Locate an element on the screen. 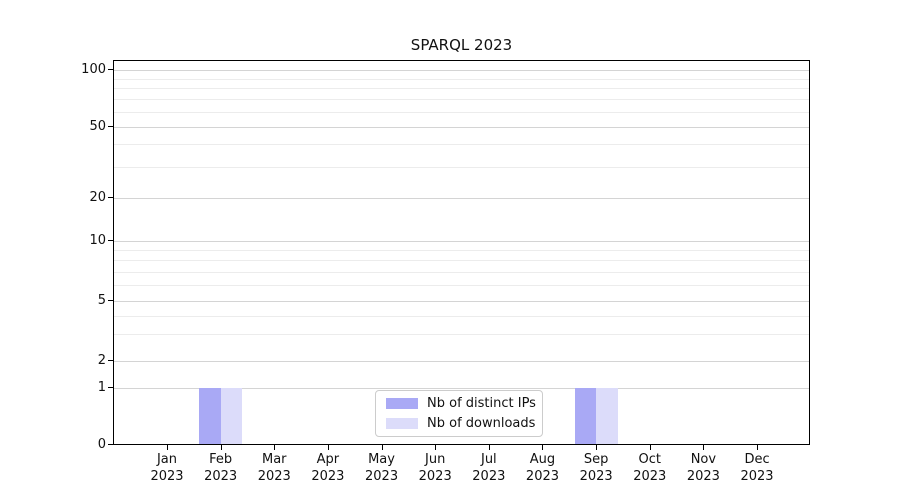 The width and height of the screenshot is (900, 500). x-label-month: Jun is located at coordinates (435, 459).